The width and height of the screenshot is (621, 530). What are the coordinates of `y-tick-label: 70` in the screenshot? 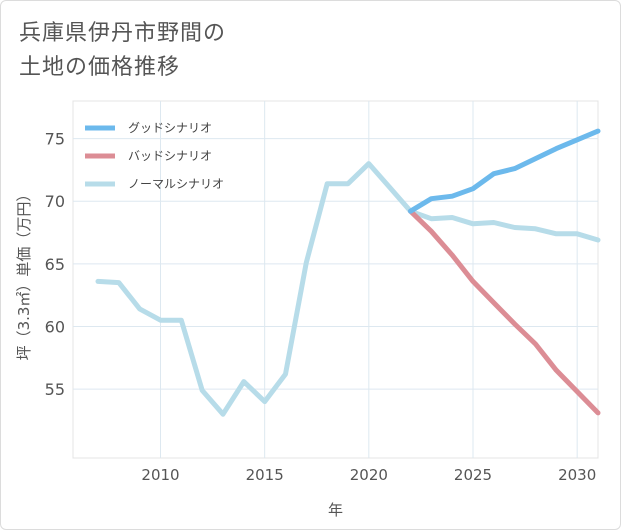 It's located at (55, 201).